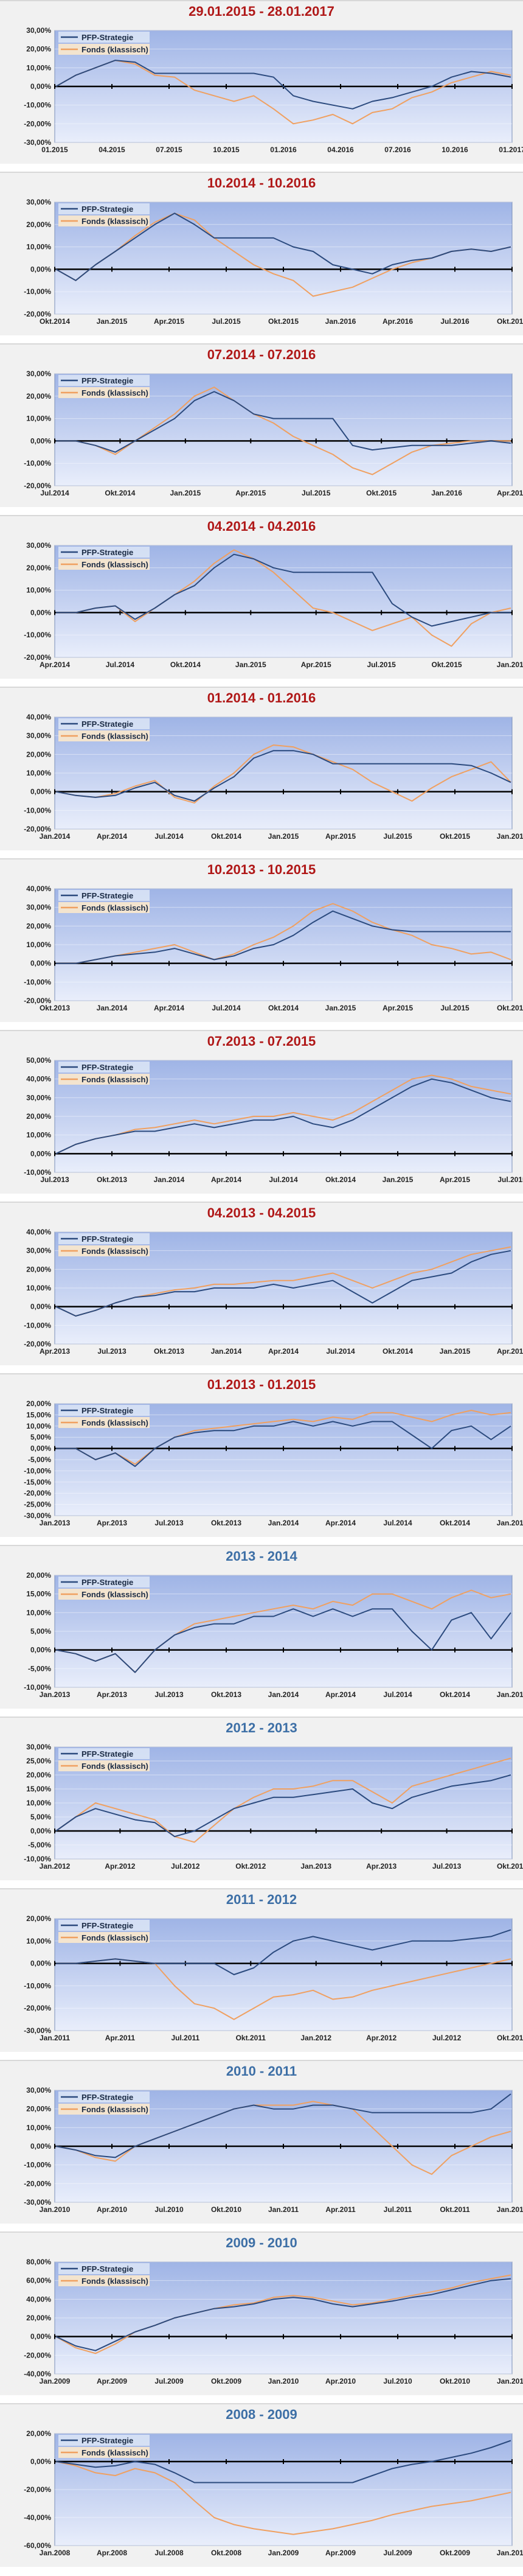 The height and width of the screenshot is (2576, 523). I want to click on y-tick-label: 60,00%, so click(39, 2281).